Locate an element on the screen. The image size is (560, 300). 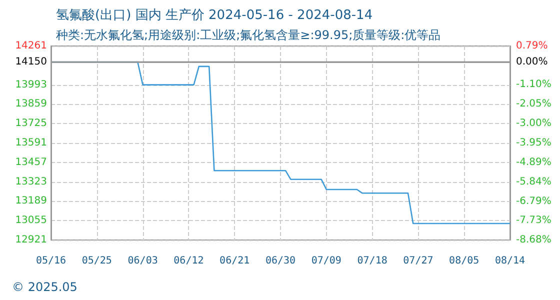
chart-subtitle: 种类:无水氟化氢;用途级别:工业级;氟化氢含量≥:99.95;质量等级:优等品 is located at coordinates (248, 35).